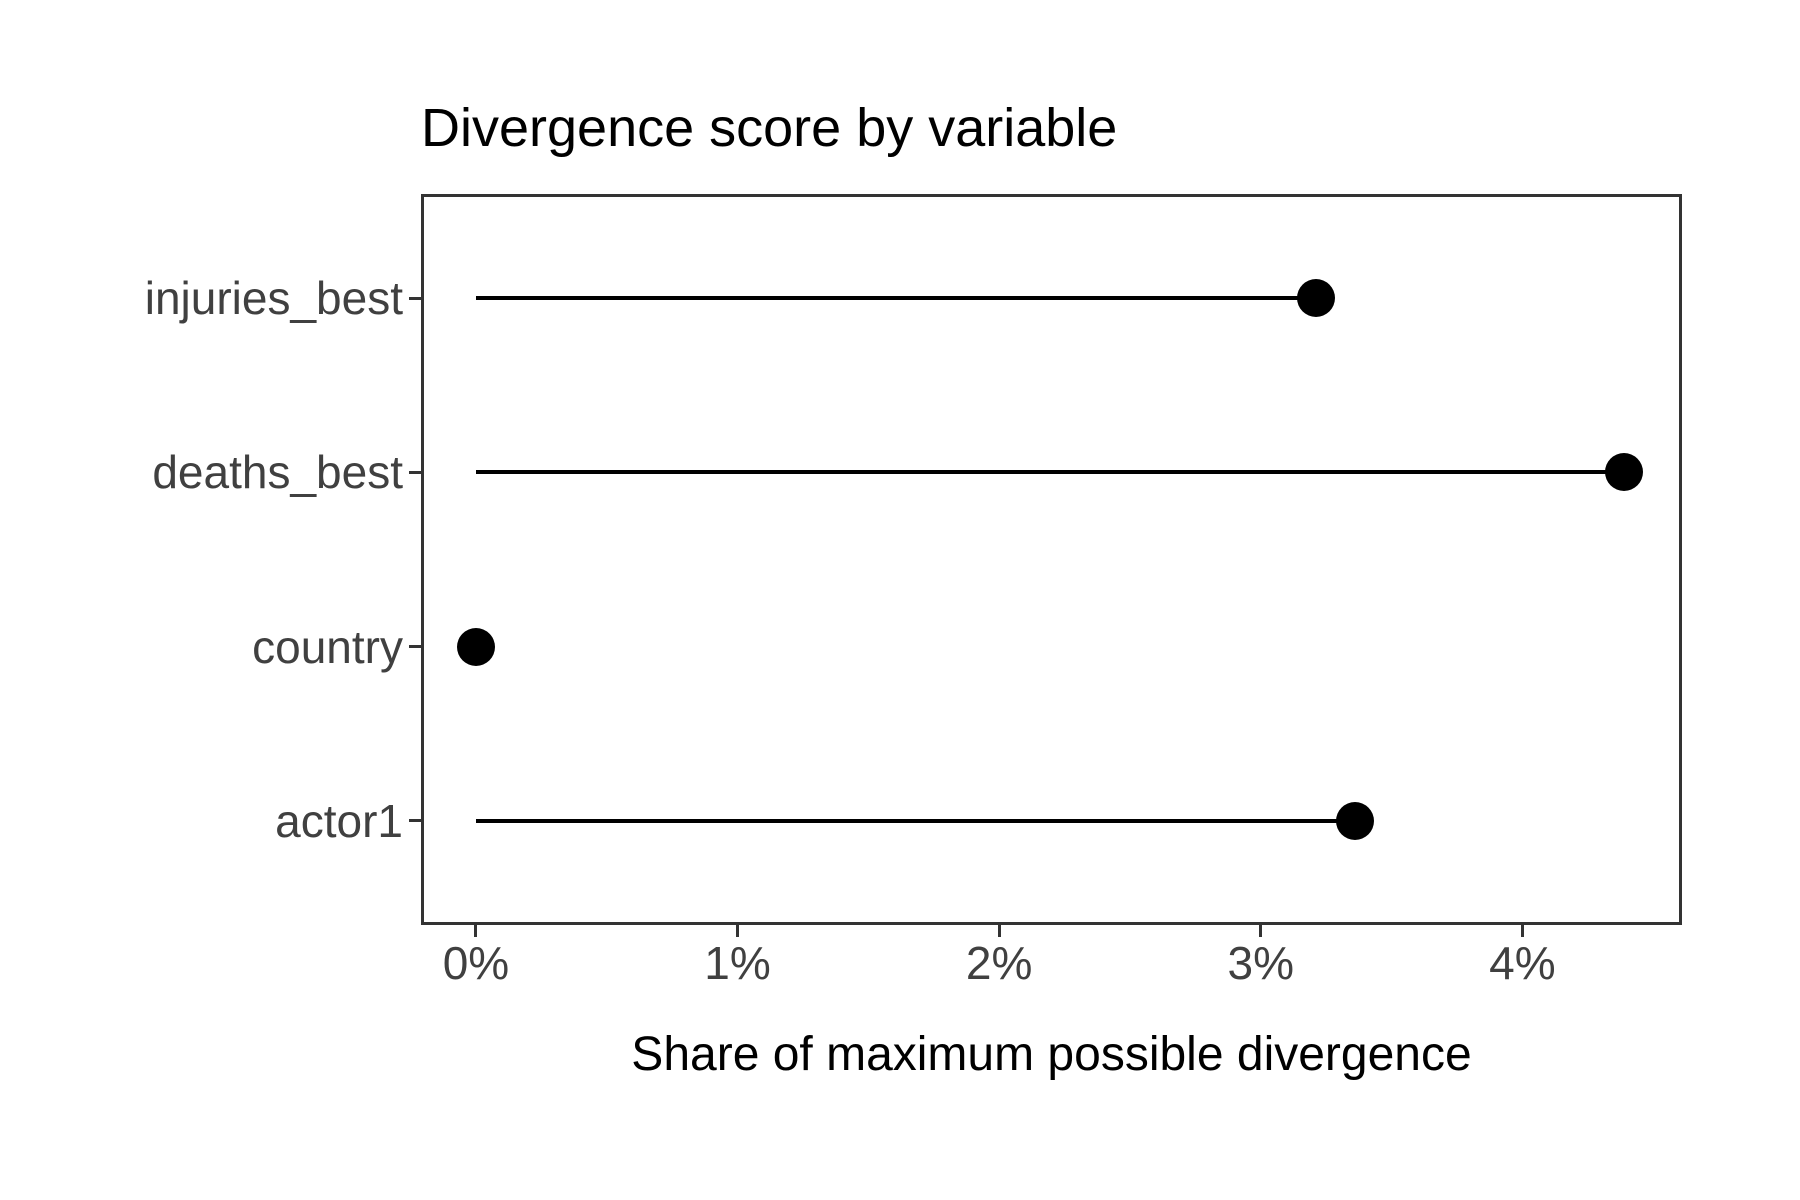  What do you see at coordinates (277, 472) in the screenshot?
I see `y-axis-label: deaths_best` at bounding box center [277, 472].